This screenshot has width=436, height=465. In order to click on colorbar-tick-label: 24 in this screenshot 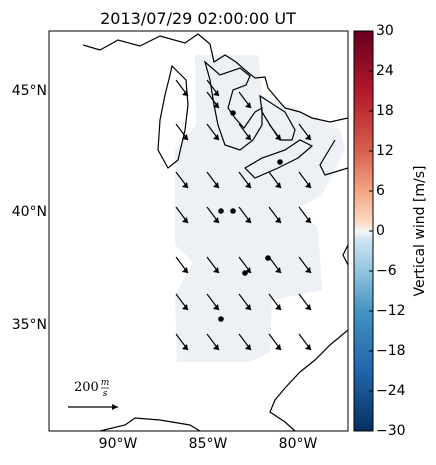, I will do `click(385, 71)`.